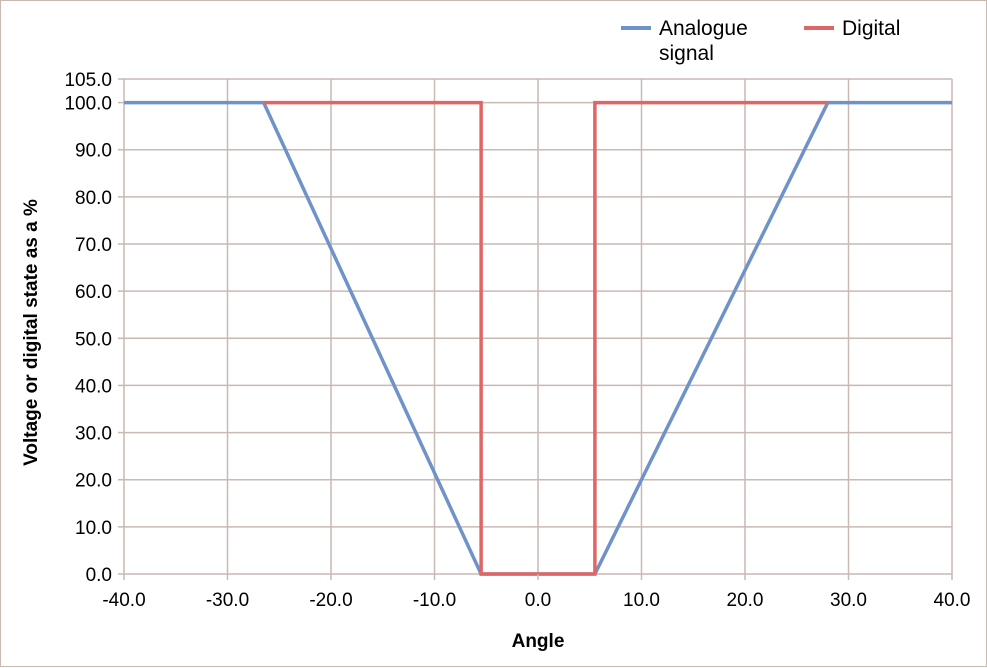  Describe the element at coordinates (93, 151) in the screenshot. I see `y-tick-label: 90.0` at that location.